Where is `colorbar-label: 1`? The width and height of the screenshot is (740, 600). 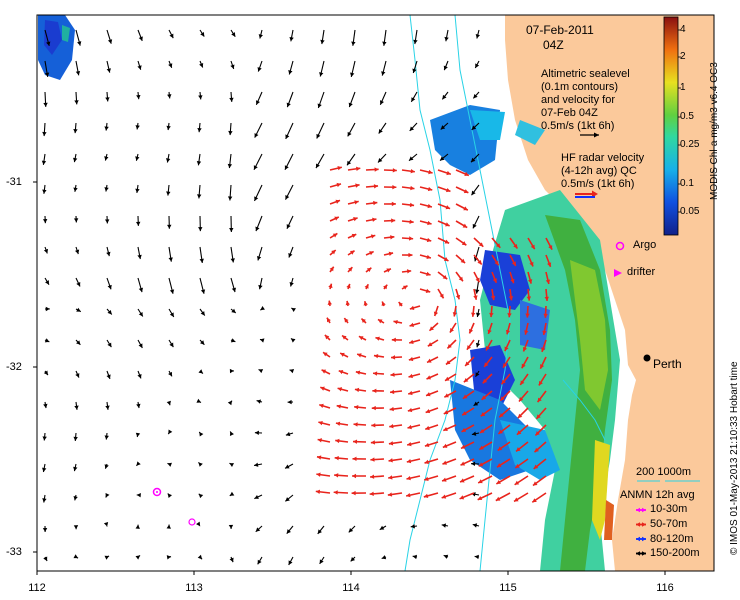 colorbar-label: 1 is located at coordinates (683, 87).